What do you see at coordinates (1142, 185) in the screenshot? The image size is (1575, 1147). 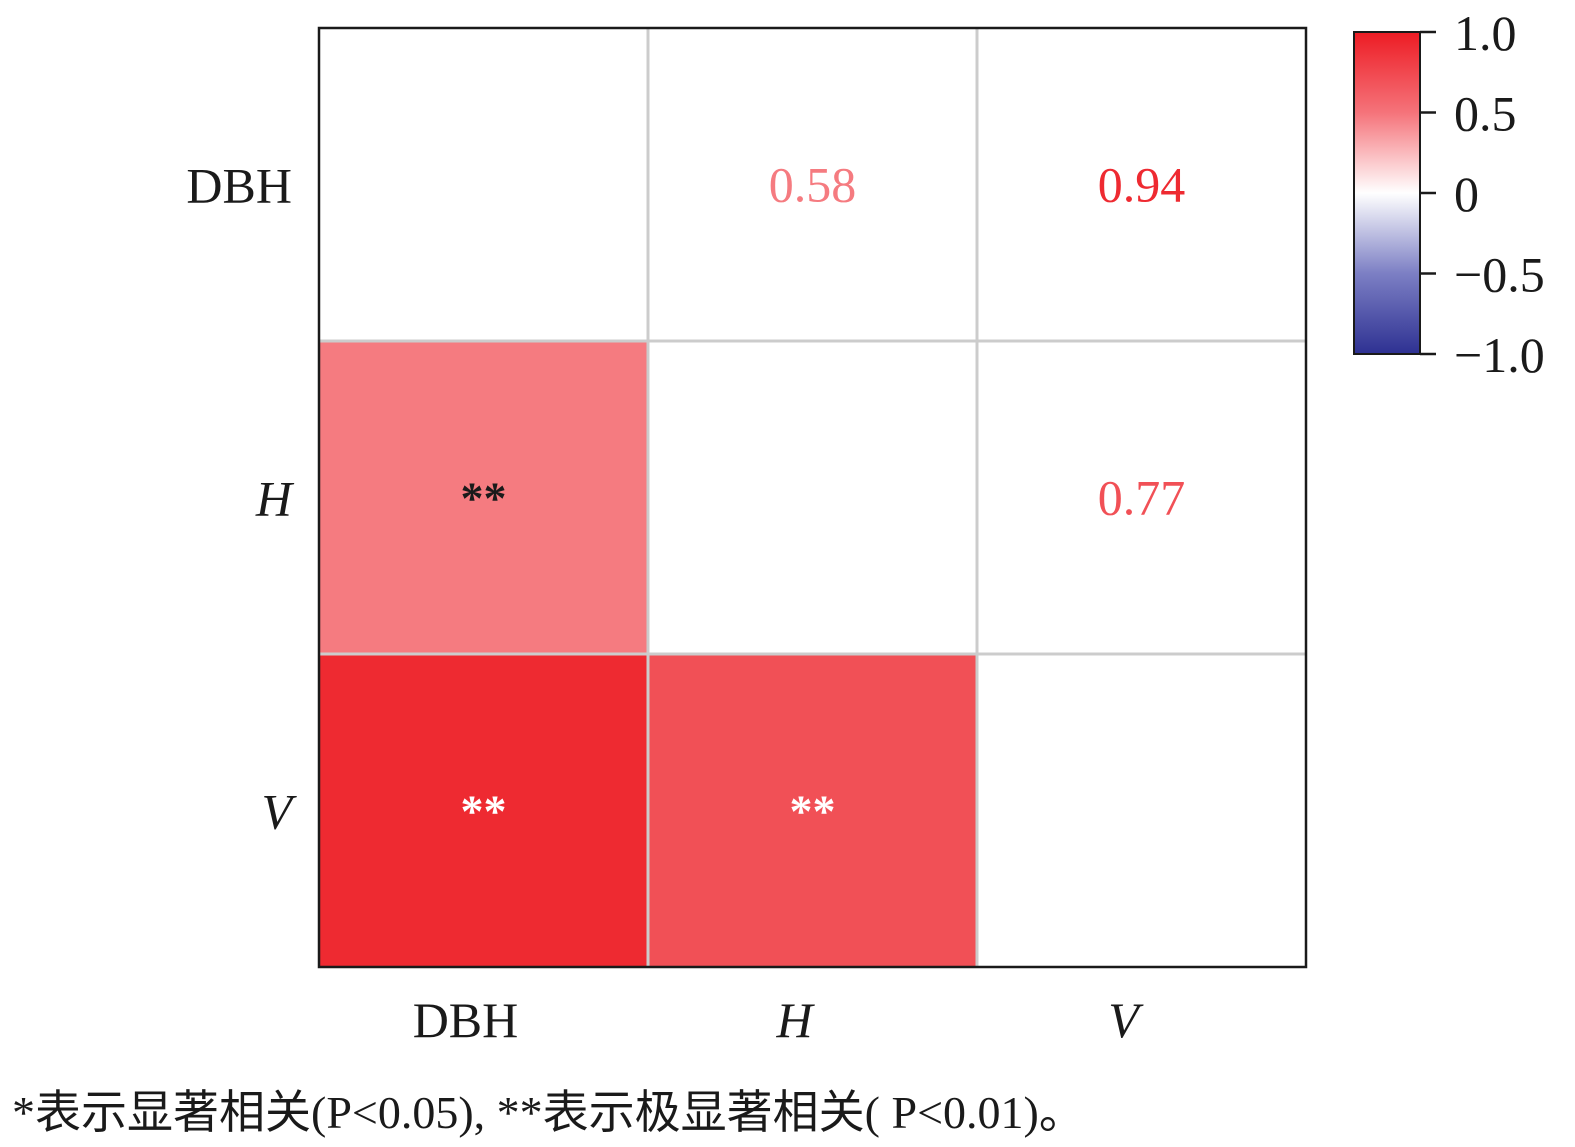 I see `correlation-value-label: 0.94` at bounding box center [1142, 185].